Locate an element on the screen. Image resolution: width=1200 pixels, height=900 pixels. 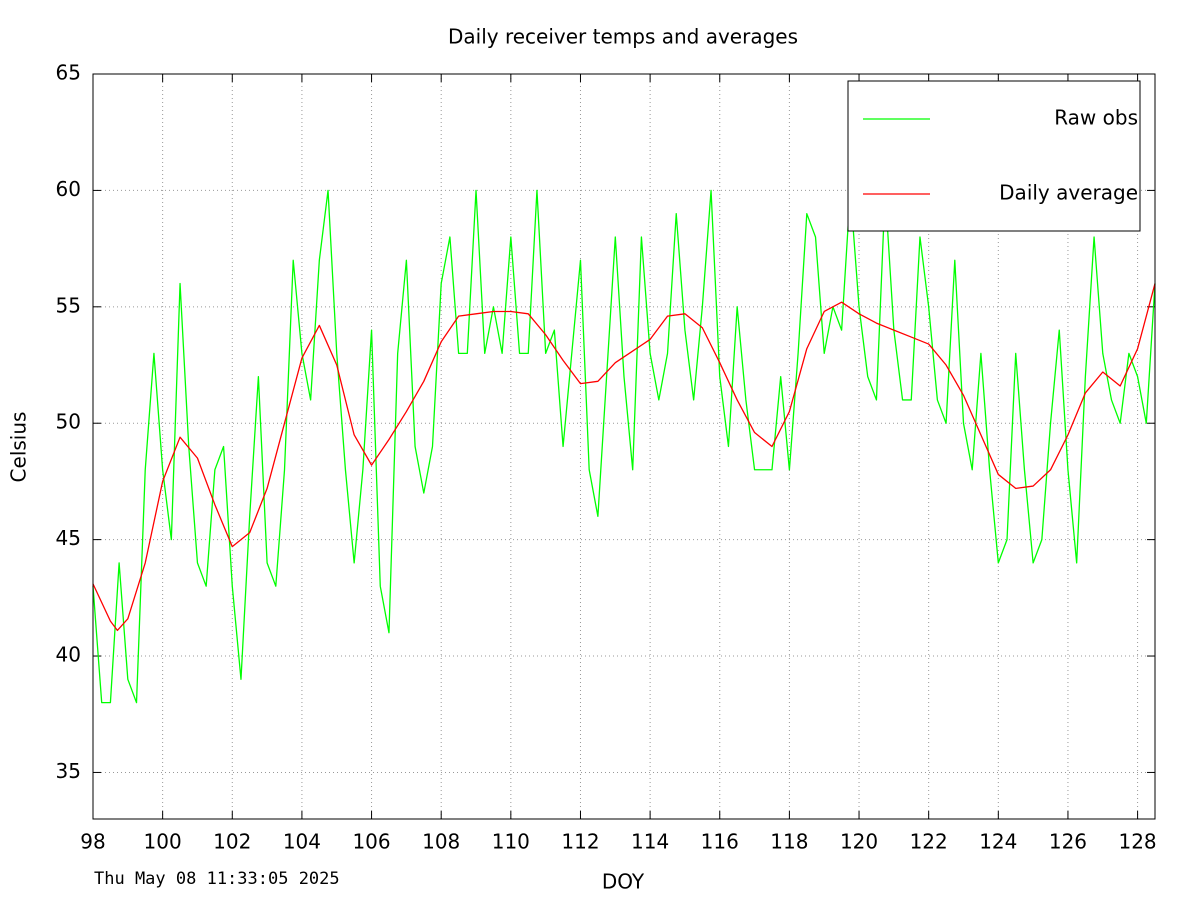
y-tick-label: 60 is located at coordinates (68, 189).